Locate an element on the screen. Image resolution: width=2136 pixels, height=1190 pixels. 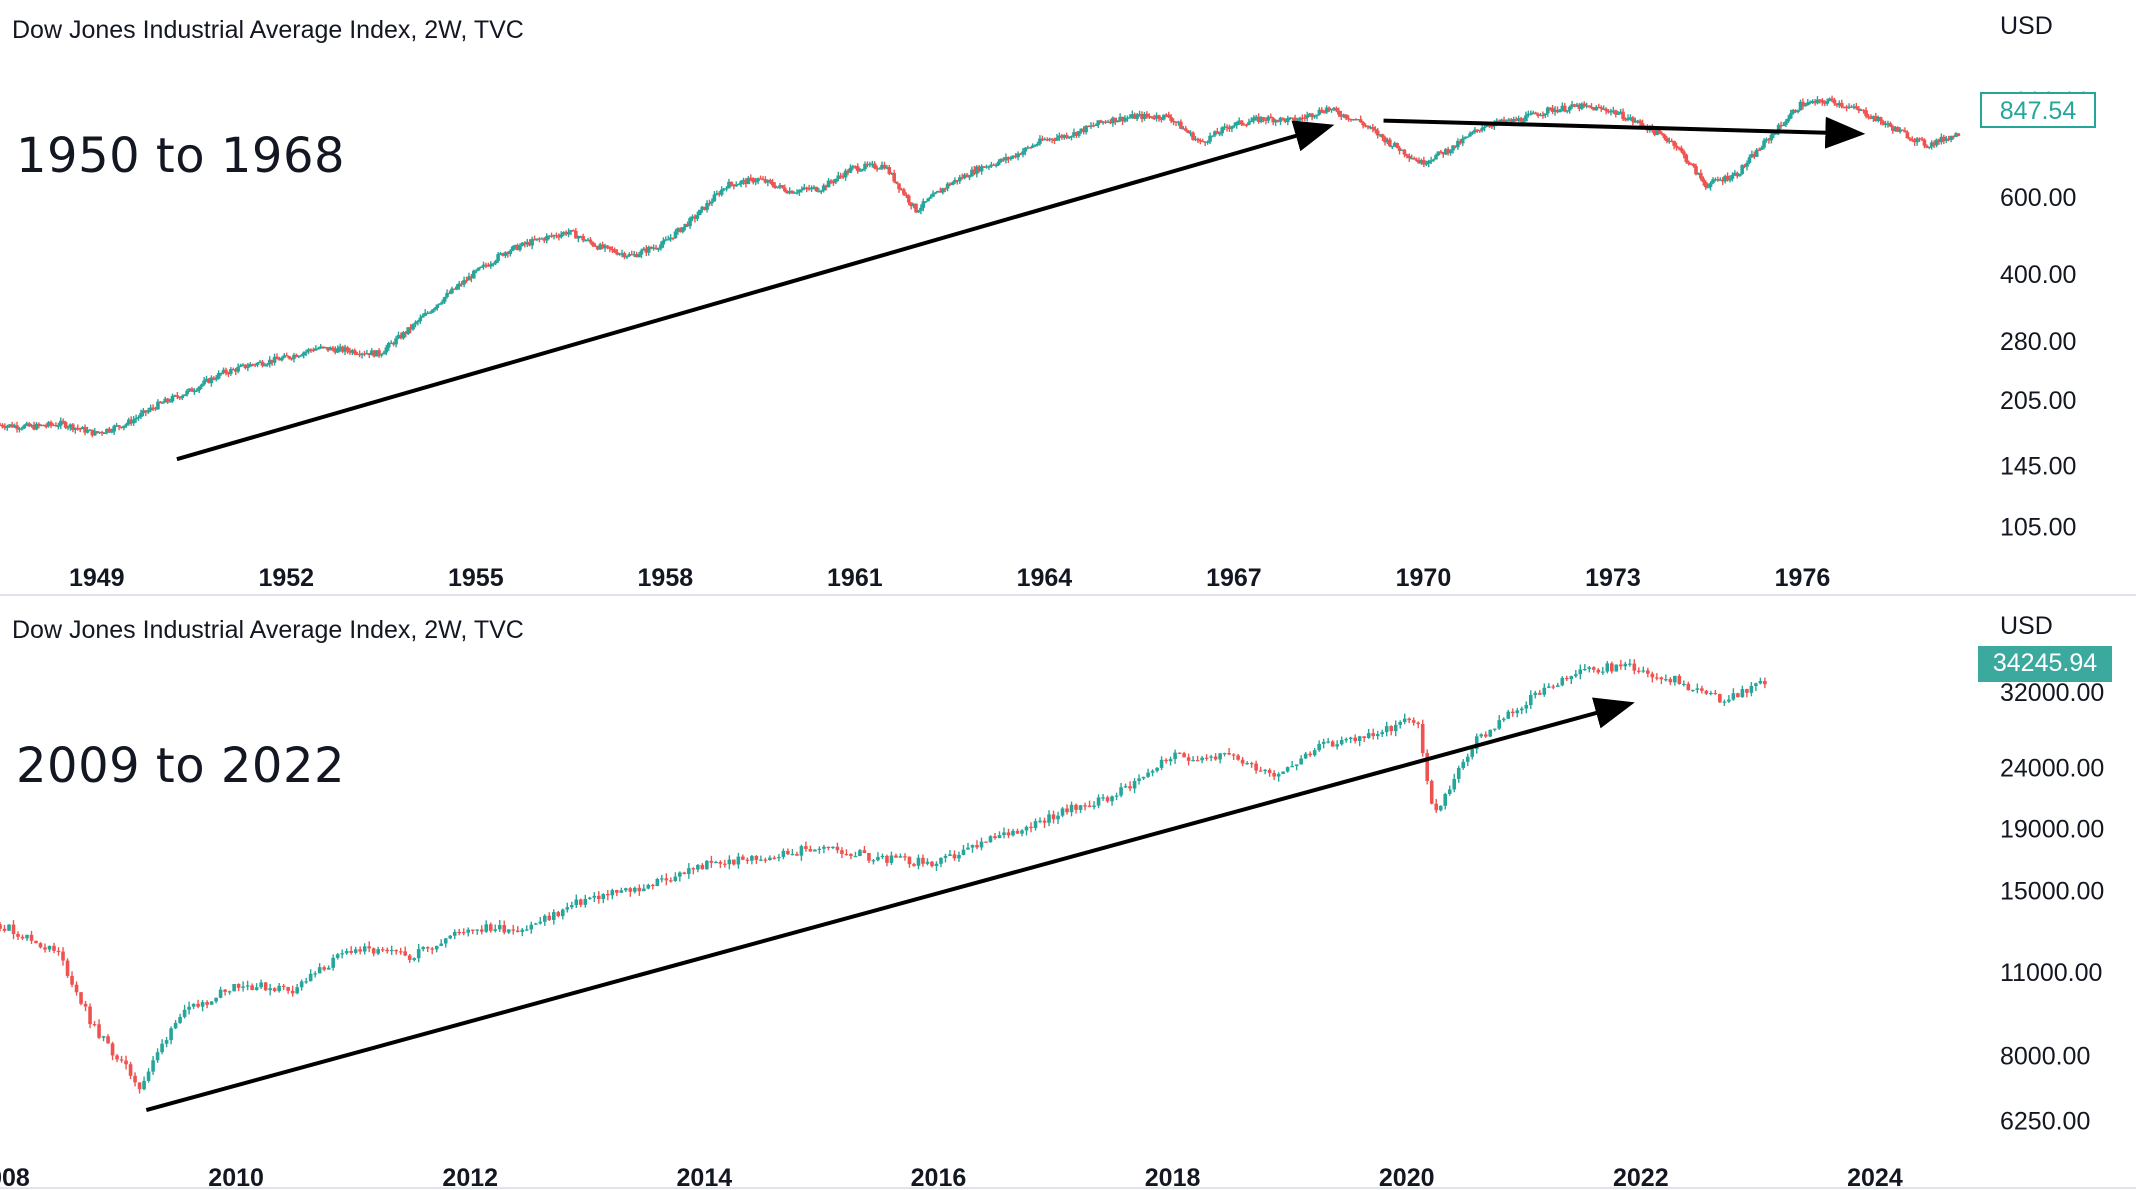
x-tick-label: 2024 is located at coordinates (1875, 1177).